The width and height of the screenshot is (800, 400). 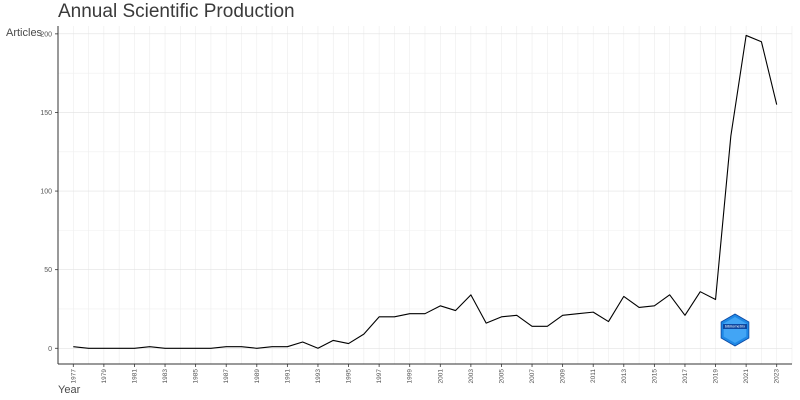 What do you see at coordinates (165, 376) in the screenshot?
I see `x-tick-label: 1983` at bounding box center [165, 376].